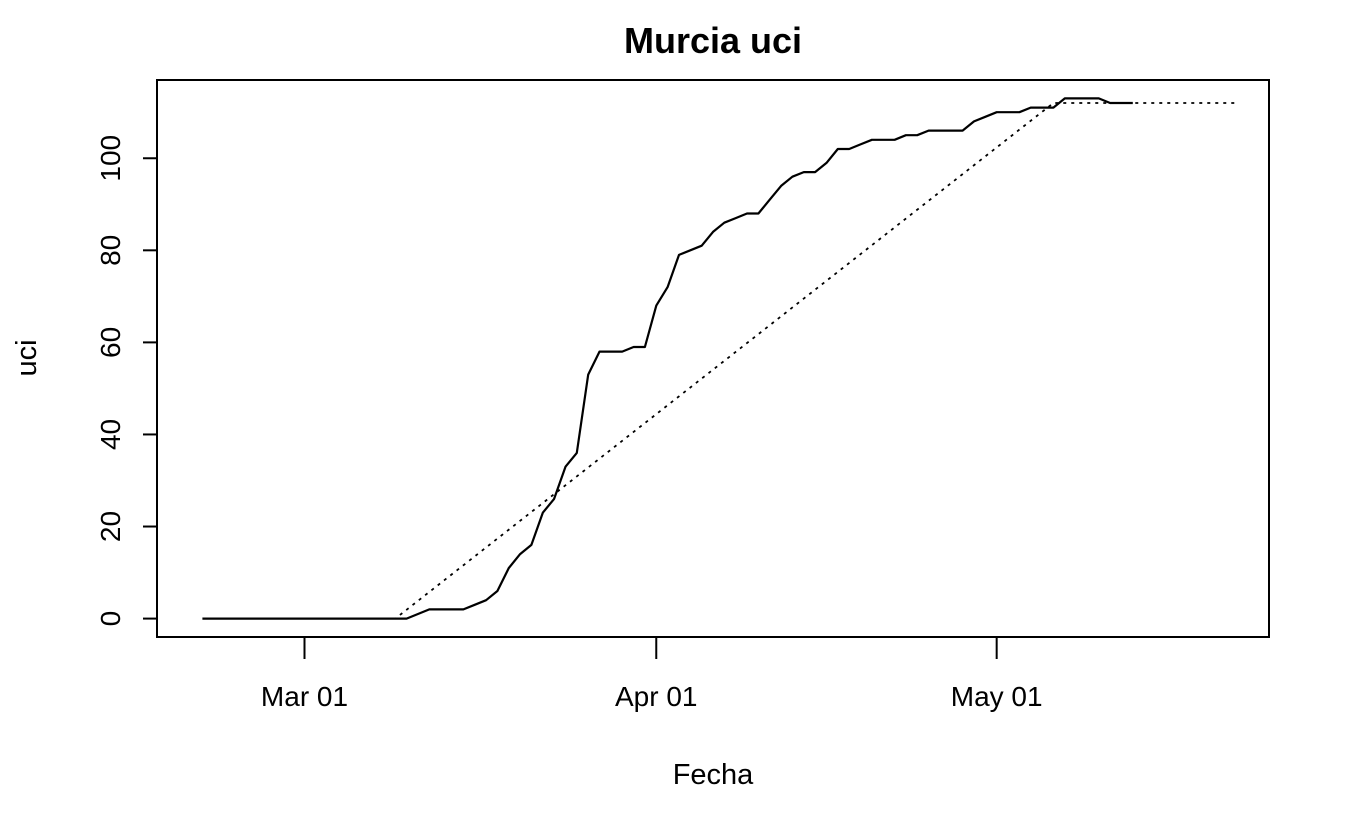 The image size is (1350, 834). Describe the element at coordinates (110, 526) in the screenshot. I see `y-tick-label: 20` at that location.